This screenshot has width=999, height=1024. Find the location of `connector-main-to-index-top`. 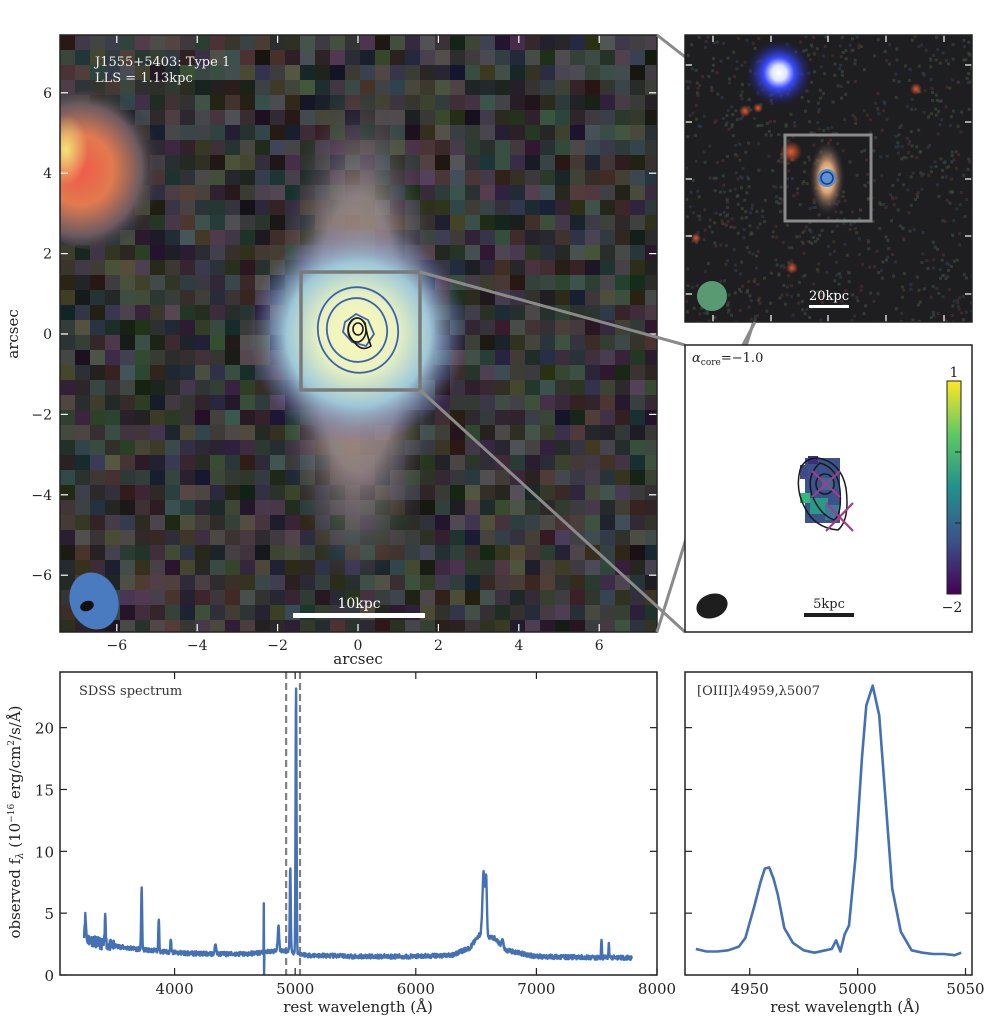

connector-main-to-index-top is located at coordinates (552, 308).